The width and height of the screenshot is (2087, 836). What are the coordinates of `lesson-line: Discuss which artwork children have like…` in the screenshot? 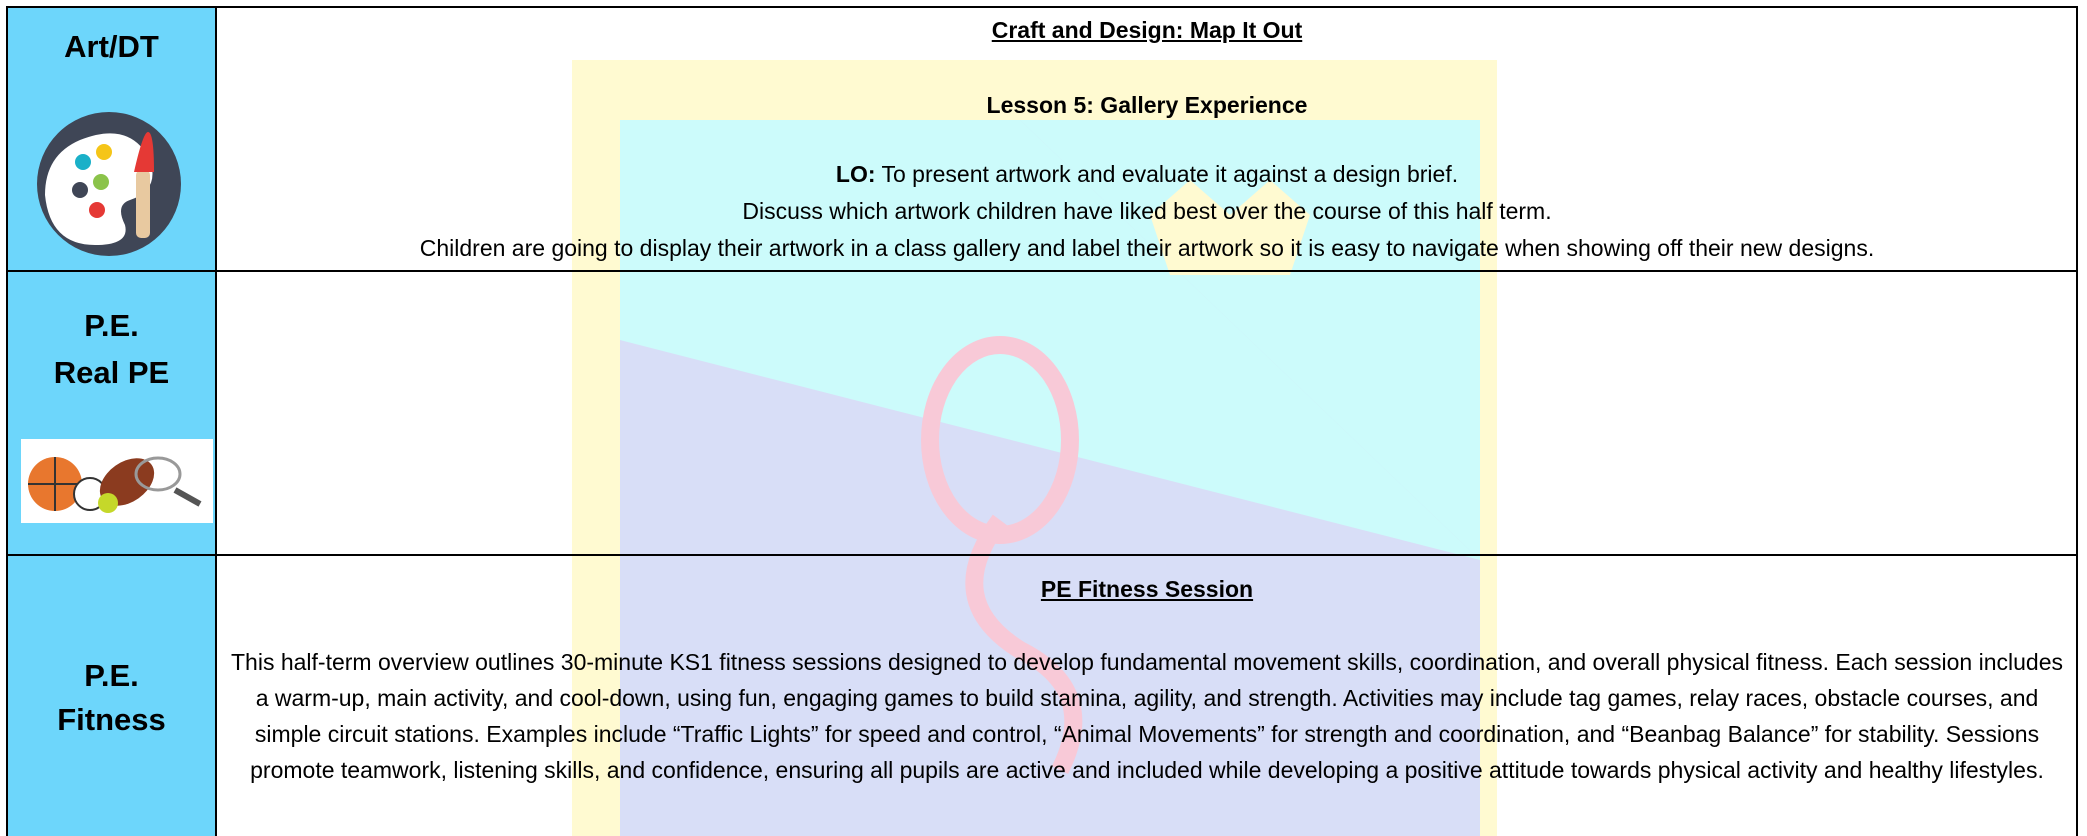 It's located at (1147, 211).